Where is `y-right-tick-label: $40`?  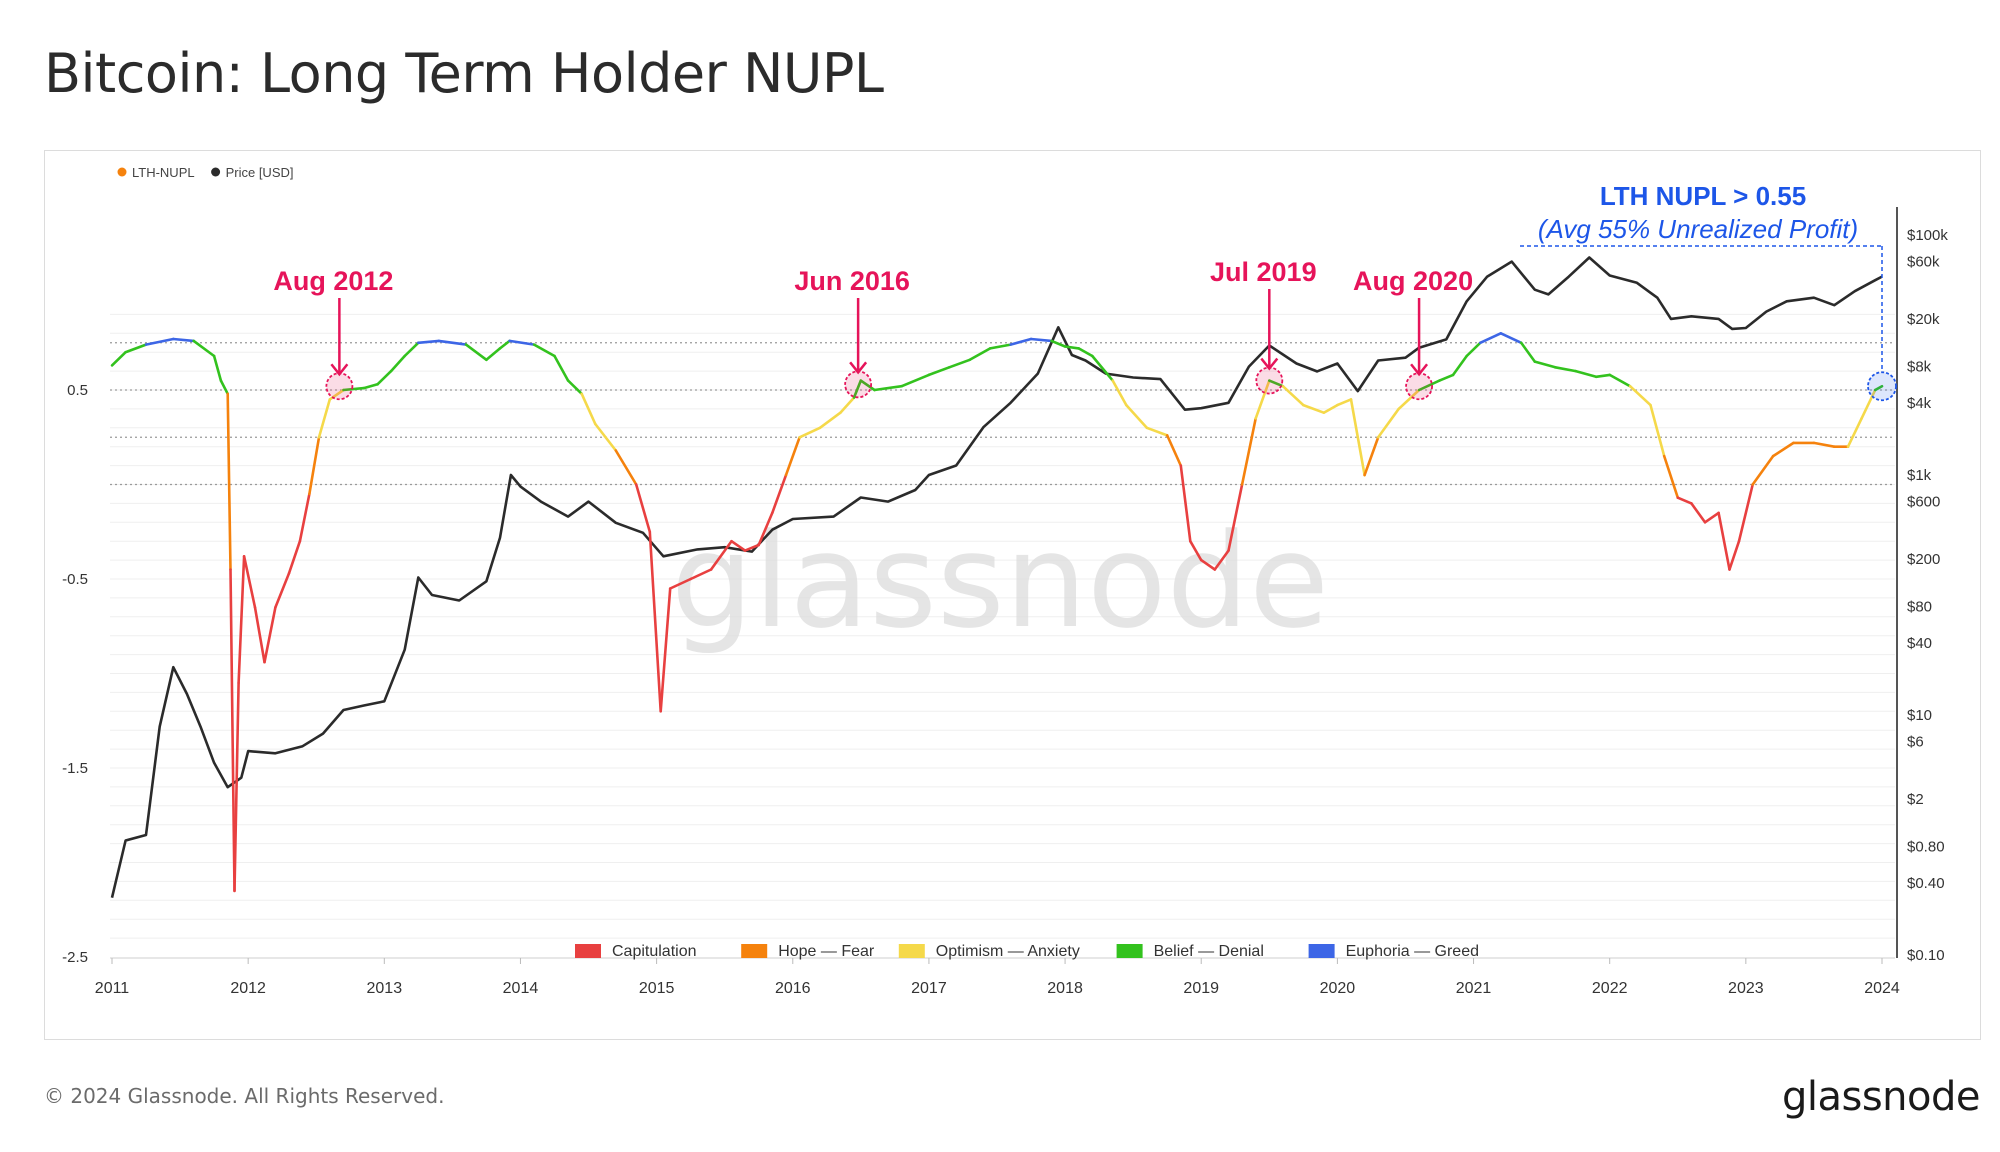 y-right-tick-label: $40 is located at coordinates (1919, 643).